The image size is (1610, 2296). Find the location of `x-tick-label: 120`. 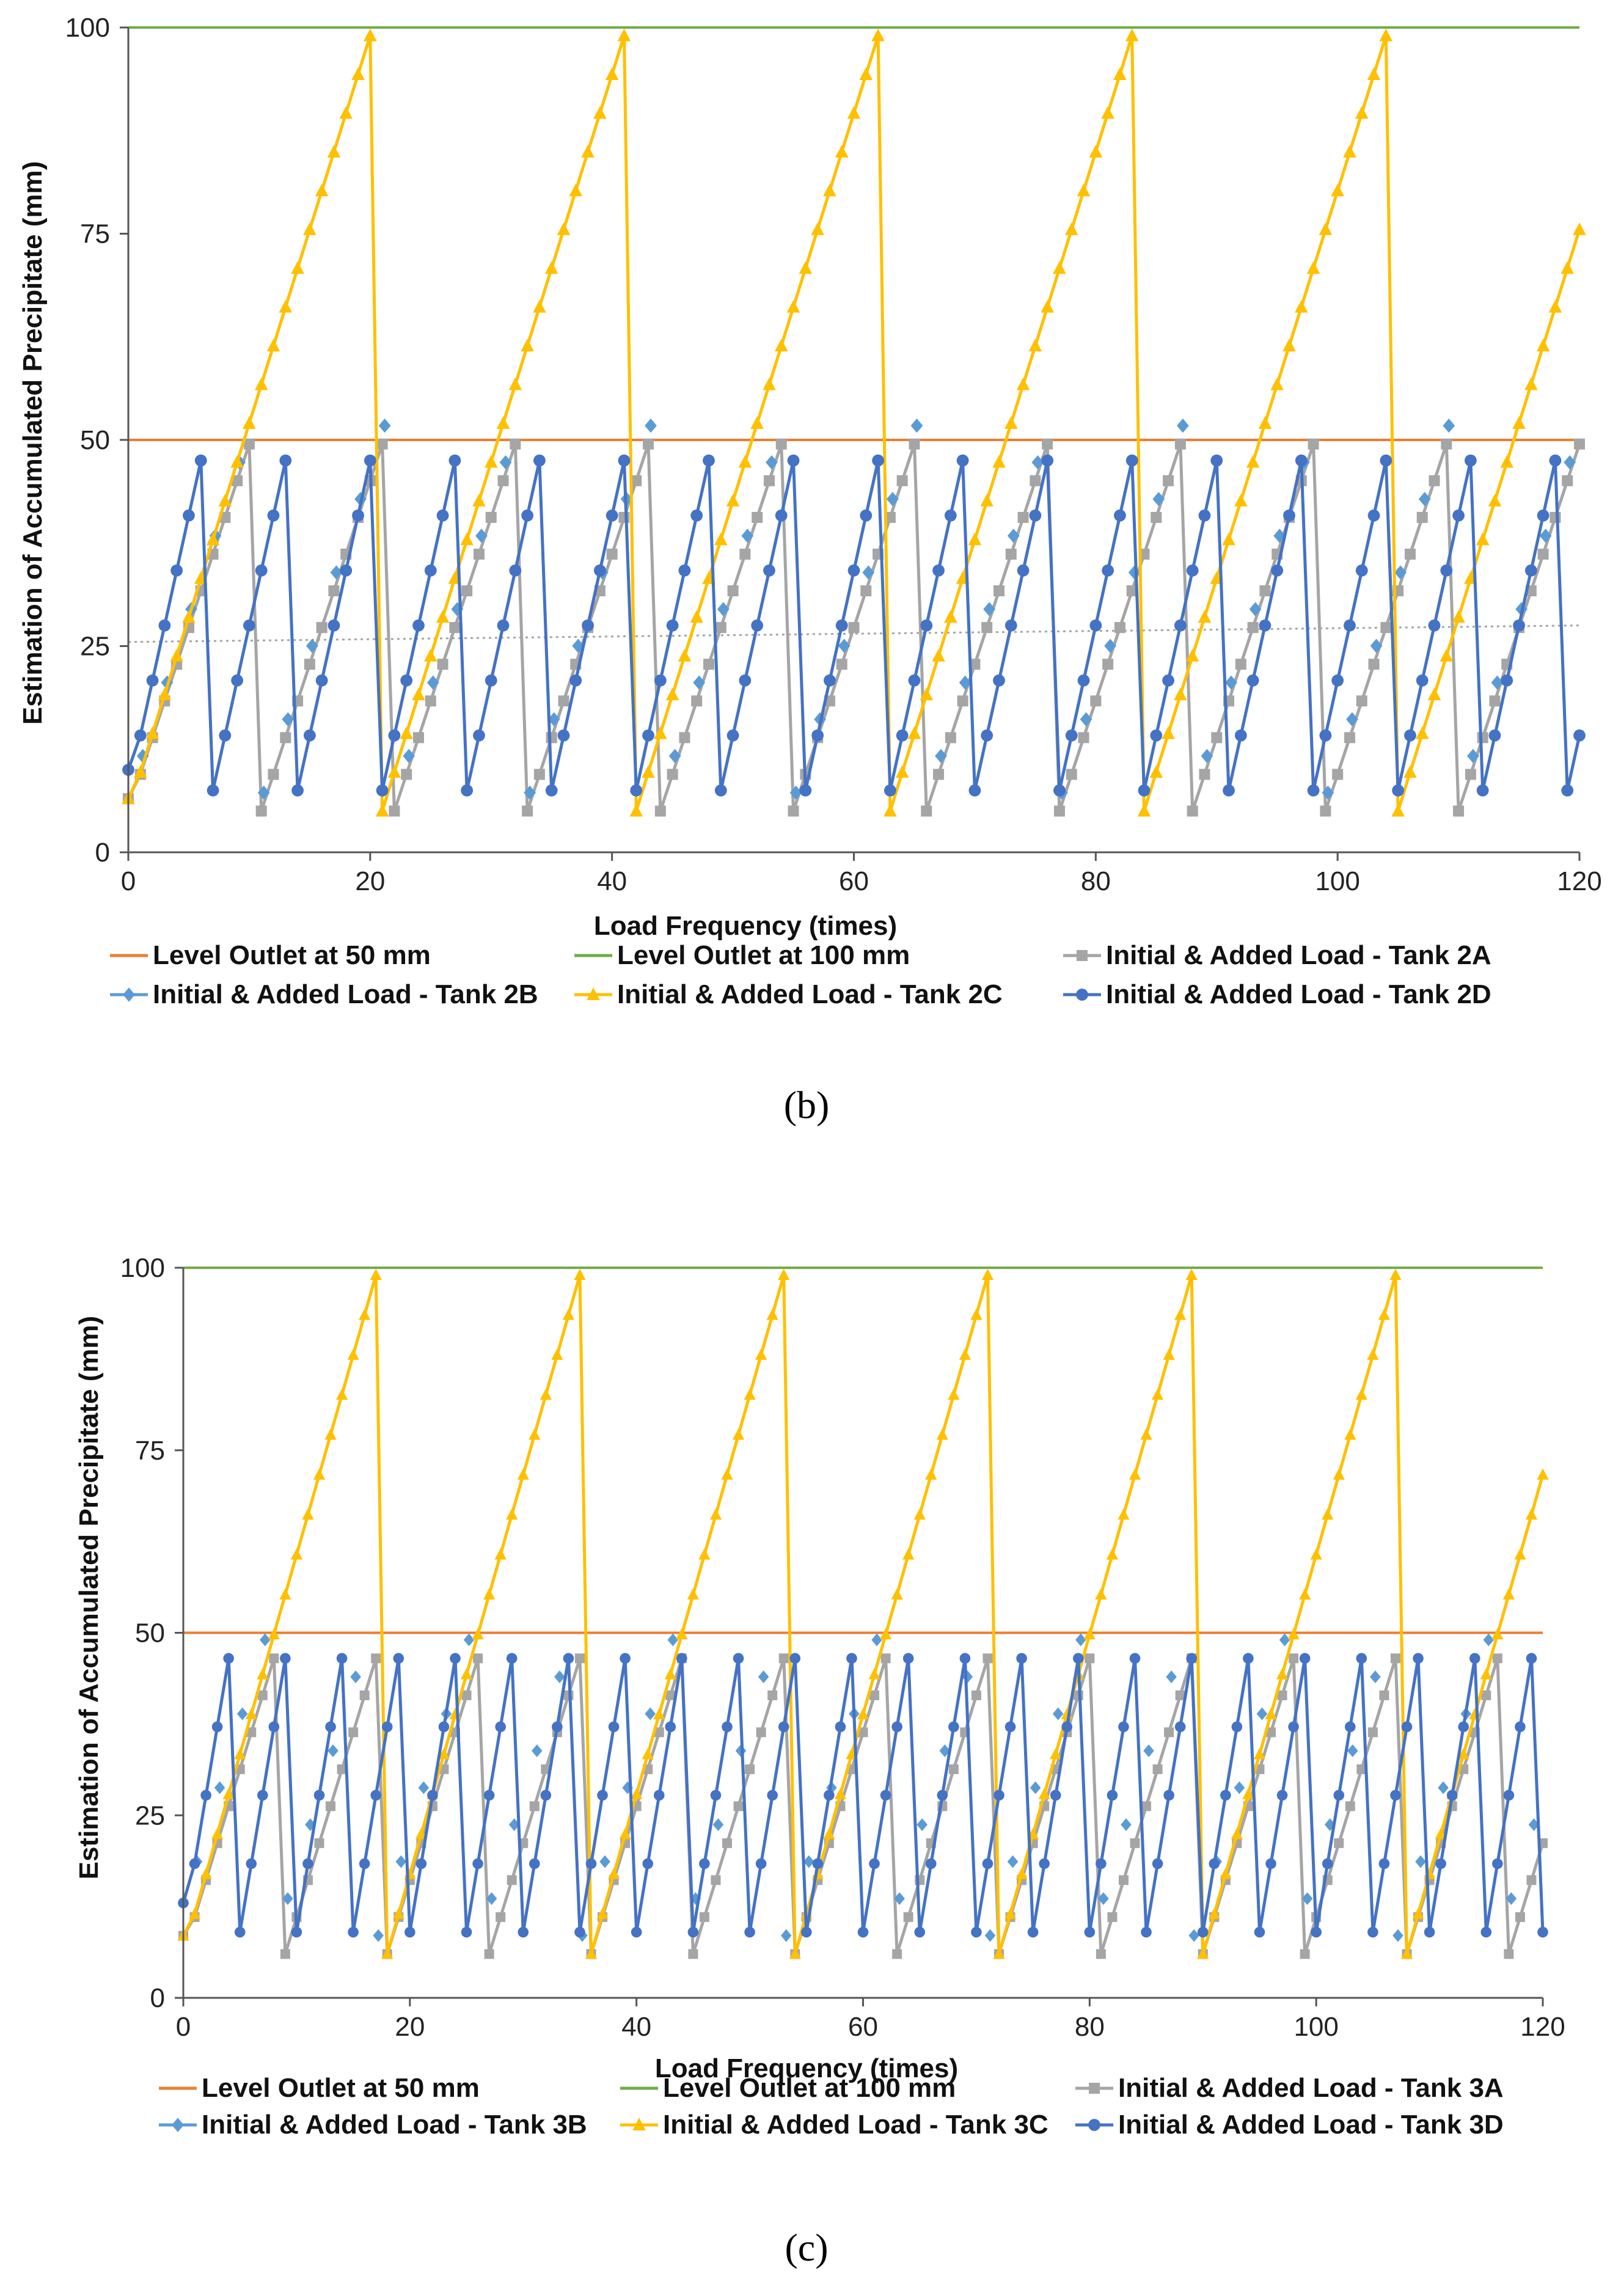

x-tick-label: 120 is located at coordinates (1542, 2027).